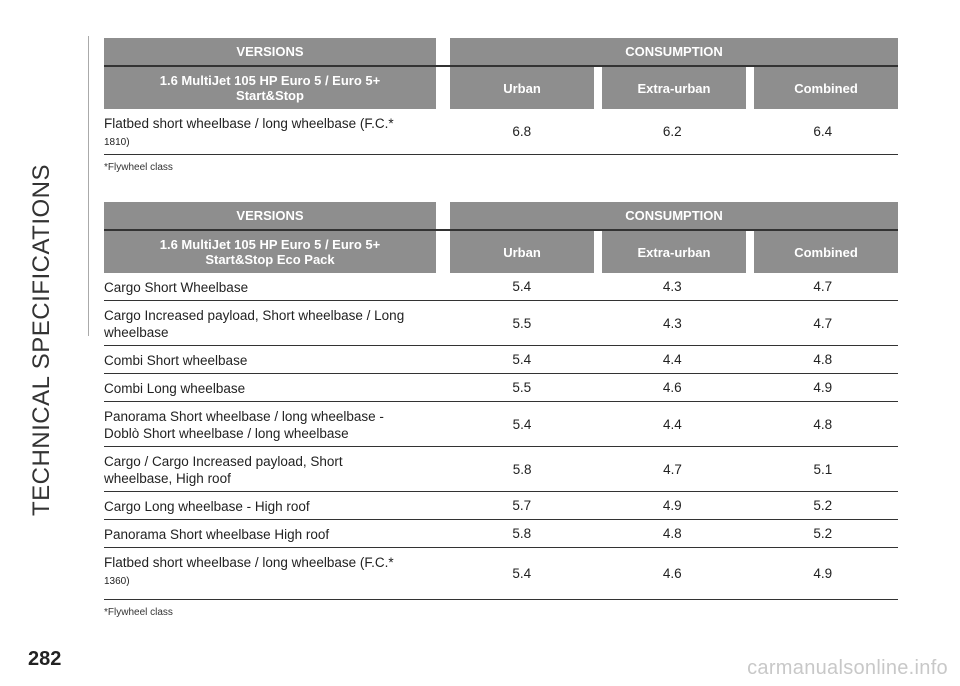  What do you see at coordinates (117, 142) in the screenshot?
I see `row-label-small: 1810)` at bounding box center [117, 142].